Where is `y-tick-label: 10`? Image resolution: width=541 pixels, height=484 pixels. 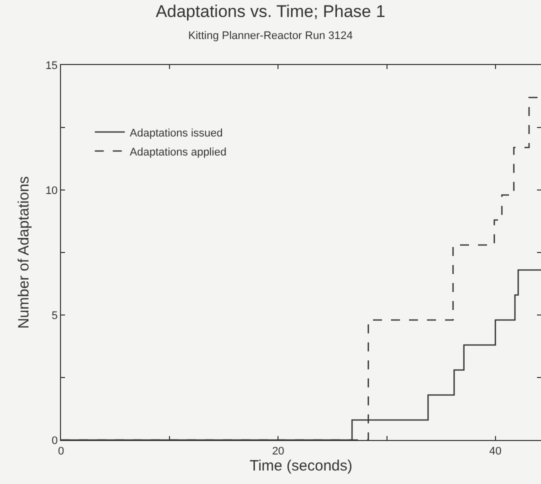 y-tick-label: 10 is located at coordinates (51, 190).